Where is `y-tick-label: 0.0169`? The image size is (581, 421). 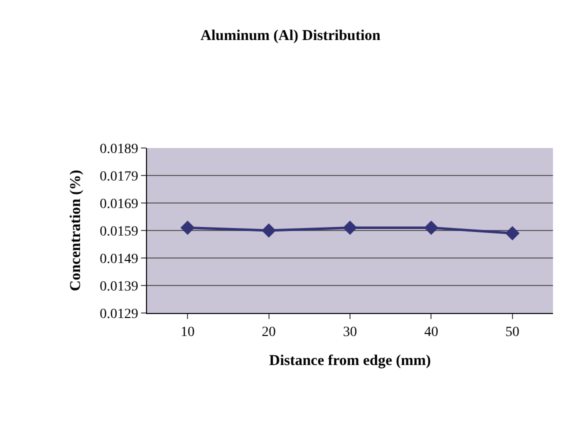 y-tick-label: 0.0169 is located at coordinates (119, 204).